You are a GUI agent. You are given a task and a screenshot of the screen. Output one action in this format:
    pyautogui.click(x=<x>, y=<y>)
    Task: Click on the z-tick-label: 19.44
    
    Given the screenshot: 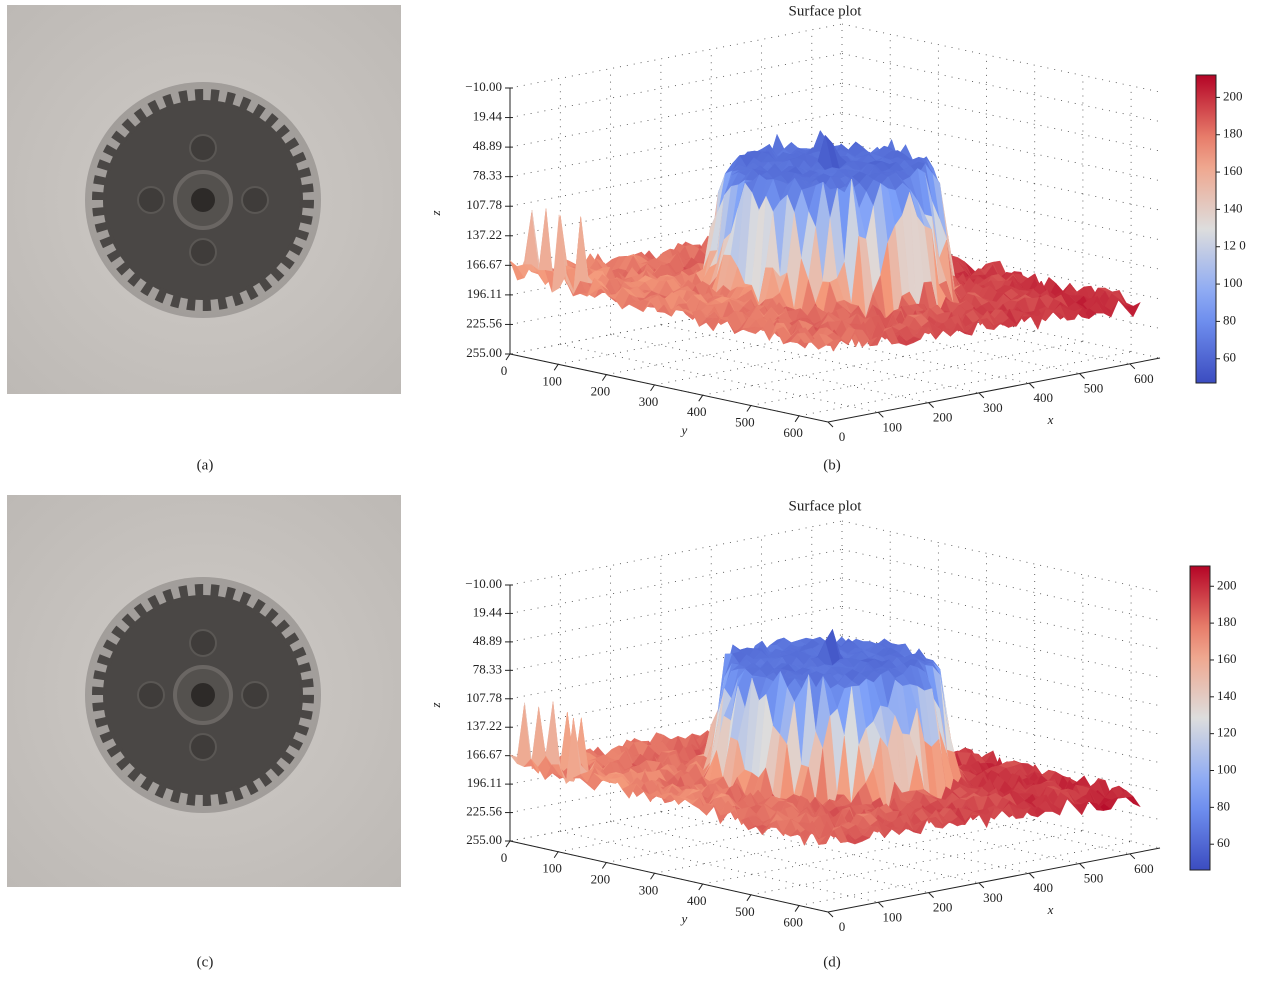 What is the action you would take?
    pyautogui.click(x=488, y=116)
    